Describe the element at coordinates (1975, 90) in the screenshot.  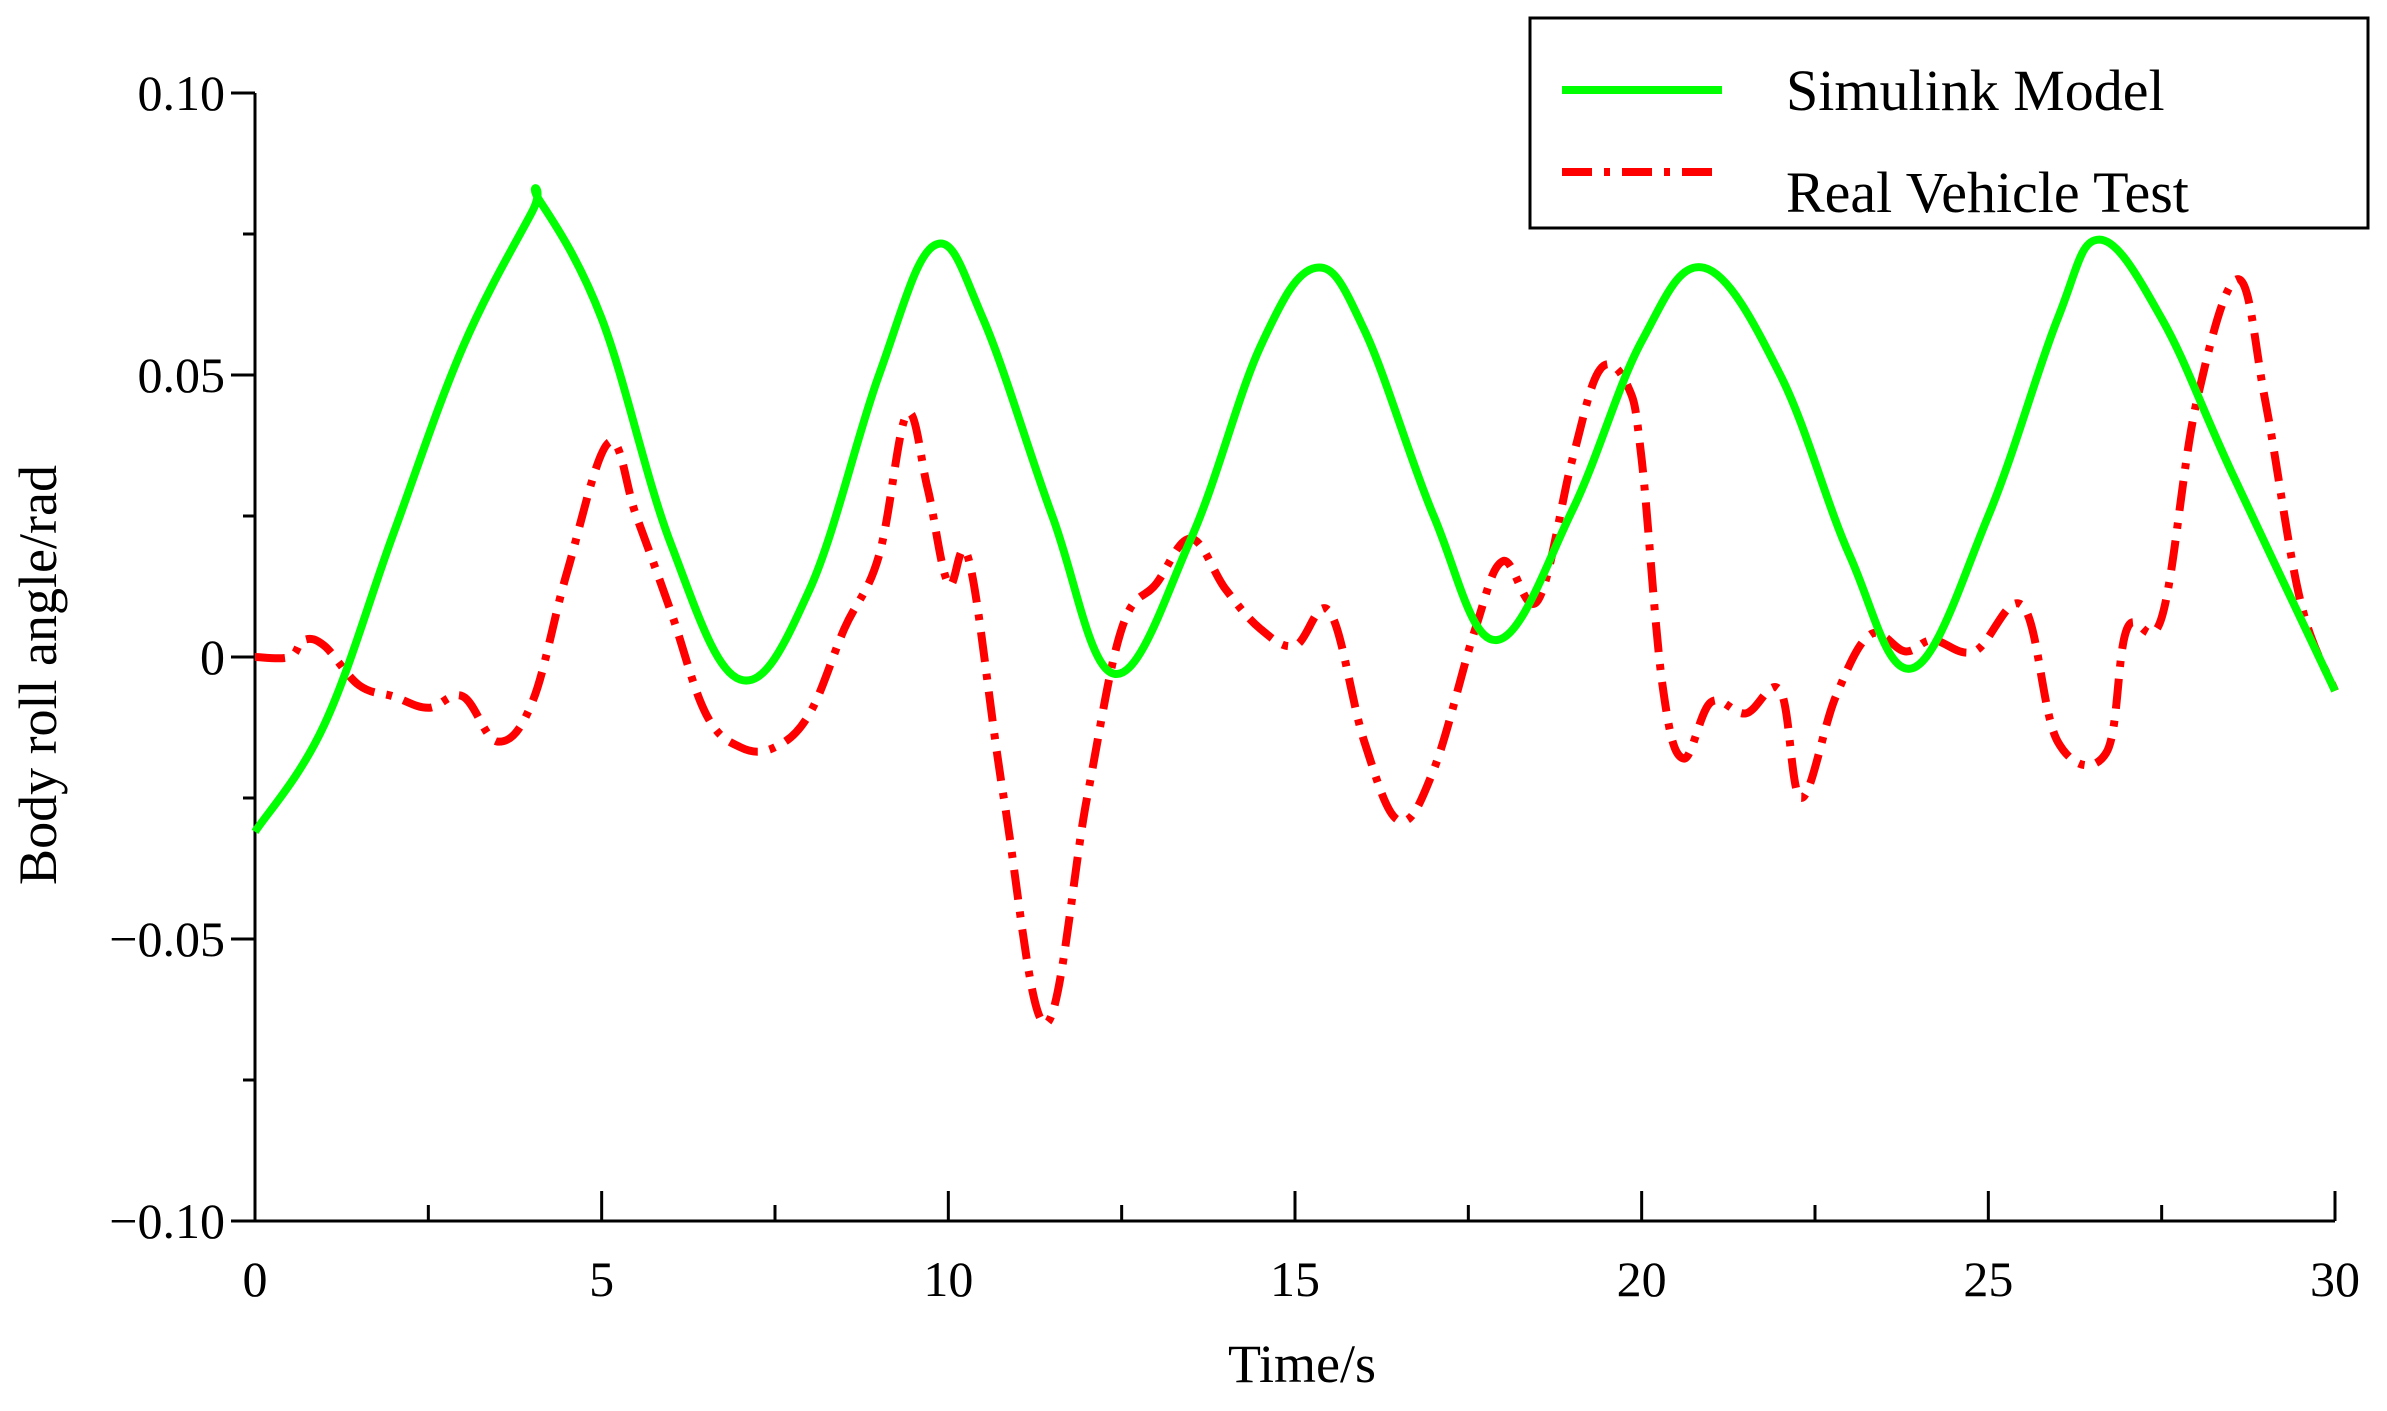
I see `legend-label-simulink-model: Simulink Model` at that location.